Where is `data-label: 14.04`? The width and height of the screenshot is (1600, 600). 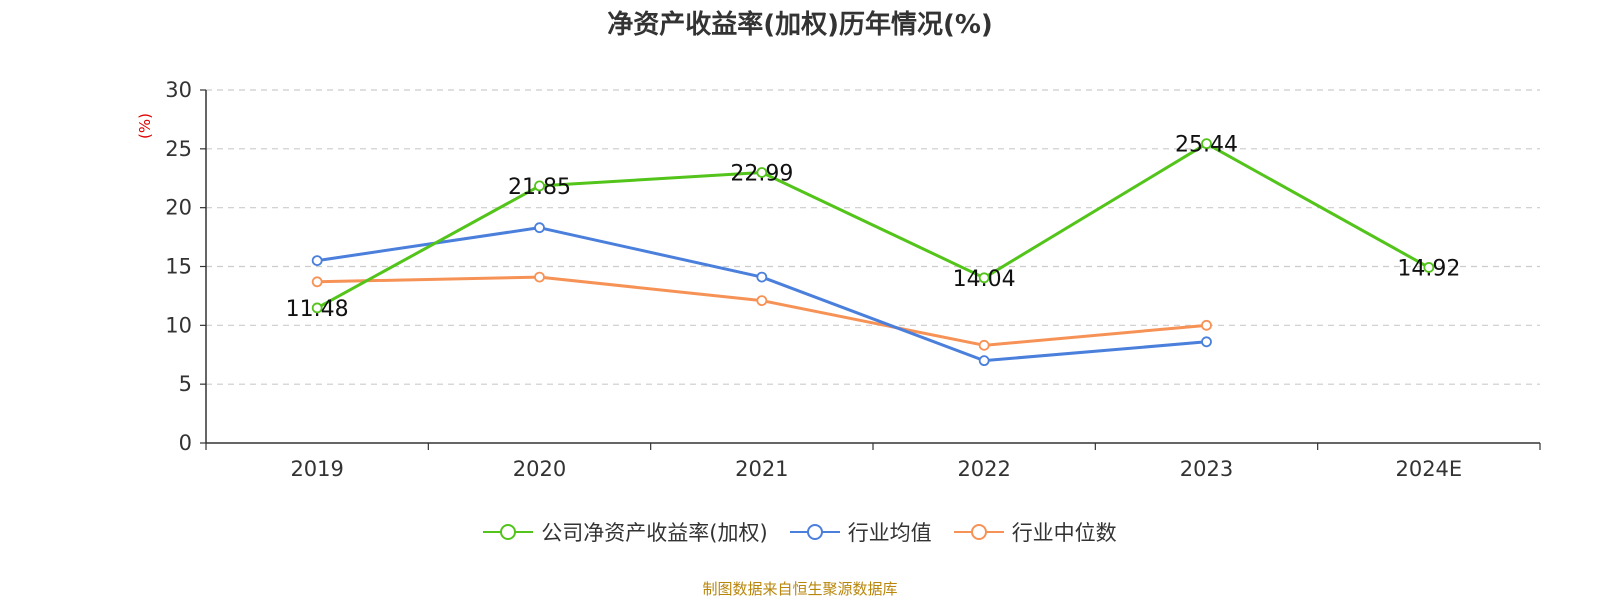
data-label: 14.04 is located at coordinates (984, 279).